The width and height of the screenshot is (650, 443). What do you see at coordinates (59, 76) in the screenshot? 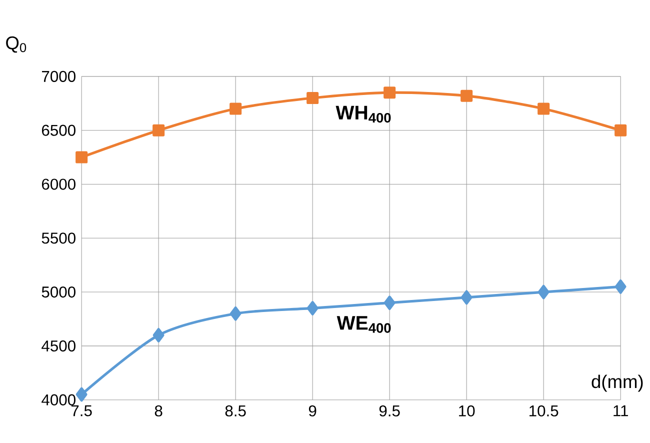
I see `y-tick-label: 7000` at bounding box center [59, 76].